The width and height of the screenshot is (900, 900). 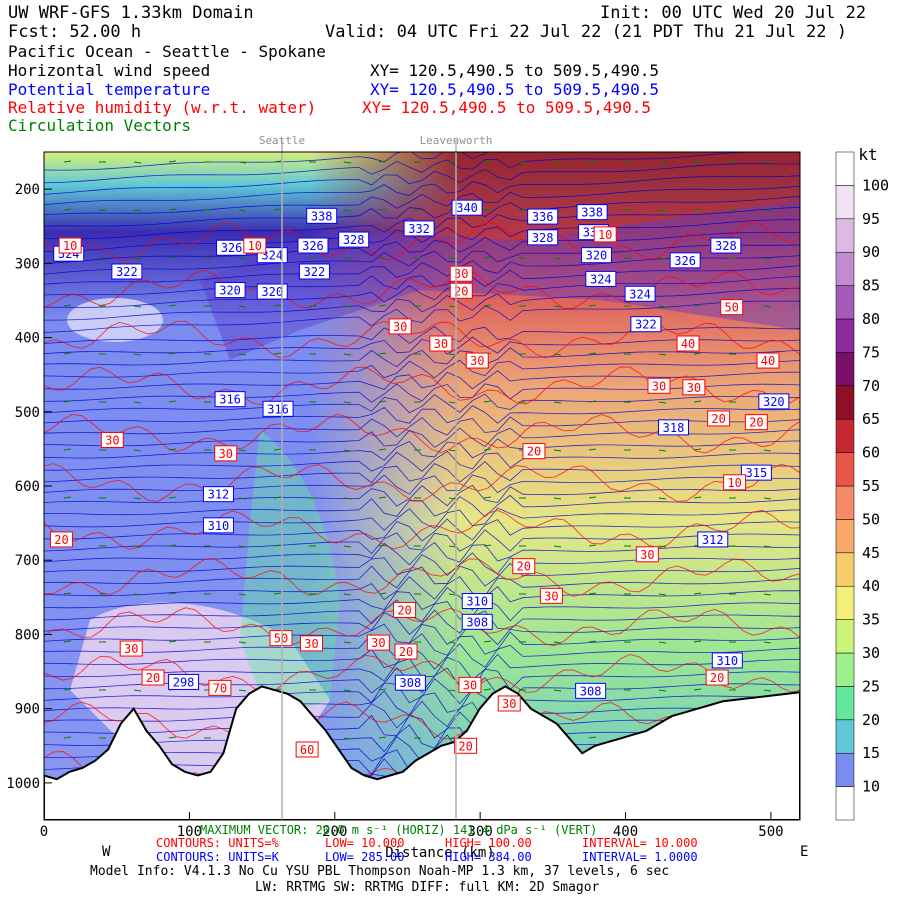 I want to click on theta-label: 312, so click(x=713, y=539).